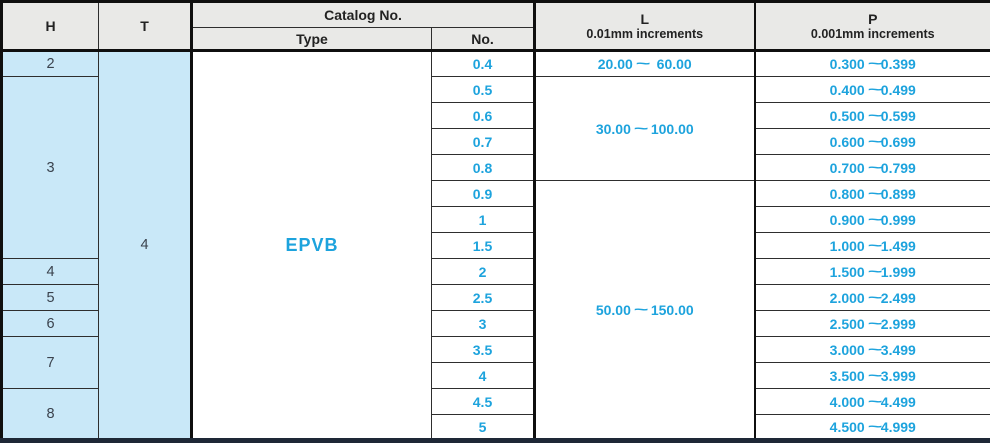 The image size is (990, 448). What do you see at coordinates (872, 34) in the screenshot?
I see `p-subtitle: 0.001mm increments` at bounding box center [872, 34].